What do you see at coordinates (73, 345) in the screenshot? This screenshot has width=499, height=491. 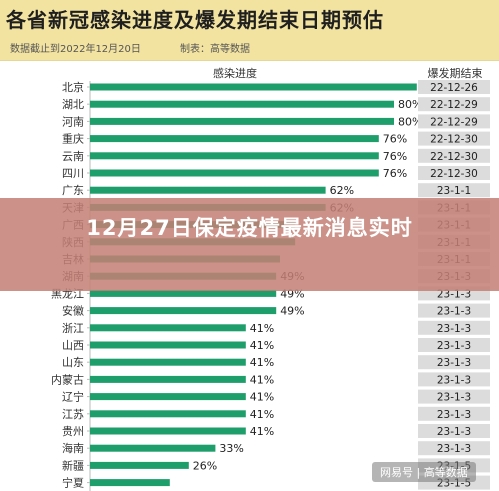 I see `category-label: 山西` at bounding box center [73, 345].